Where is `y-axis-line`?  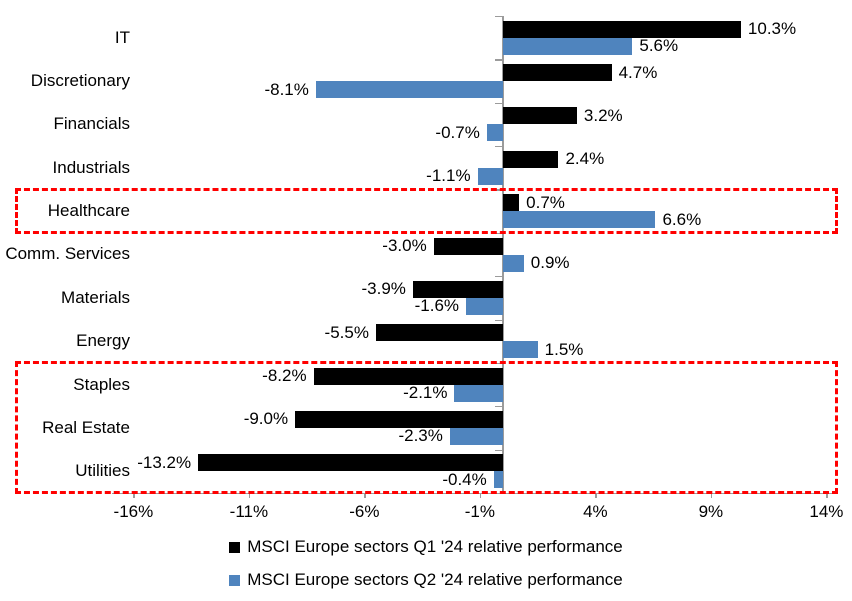
y-axis-line is located at coordinates (503, 254).